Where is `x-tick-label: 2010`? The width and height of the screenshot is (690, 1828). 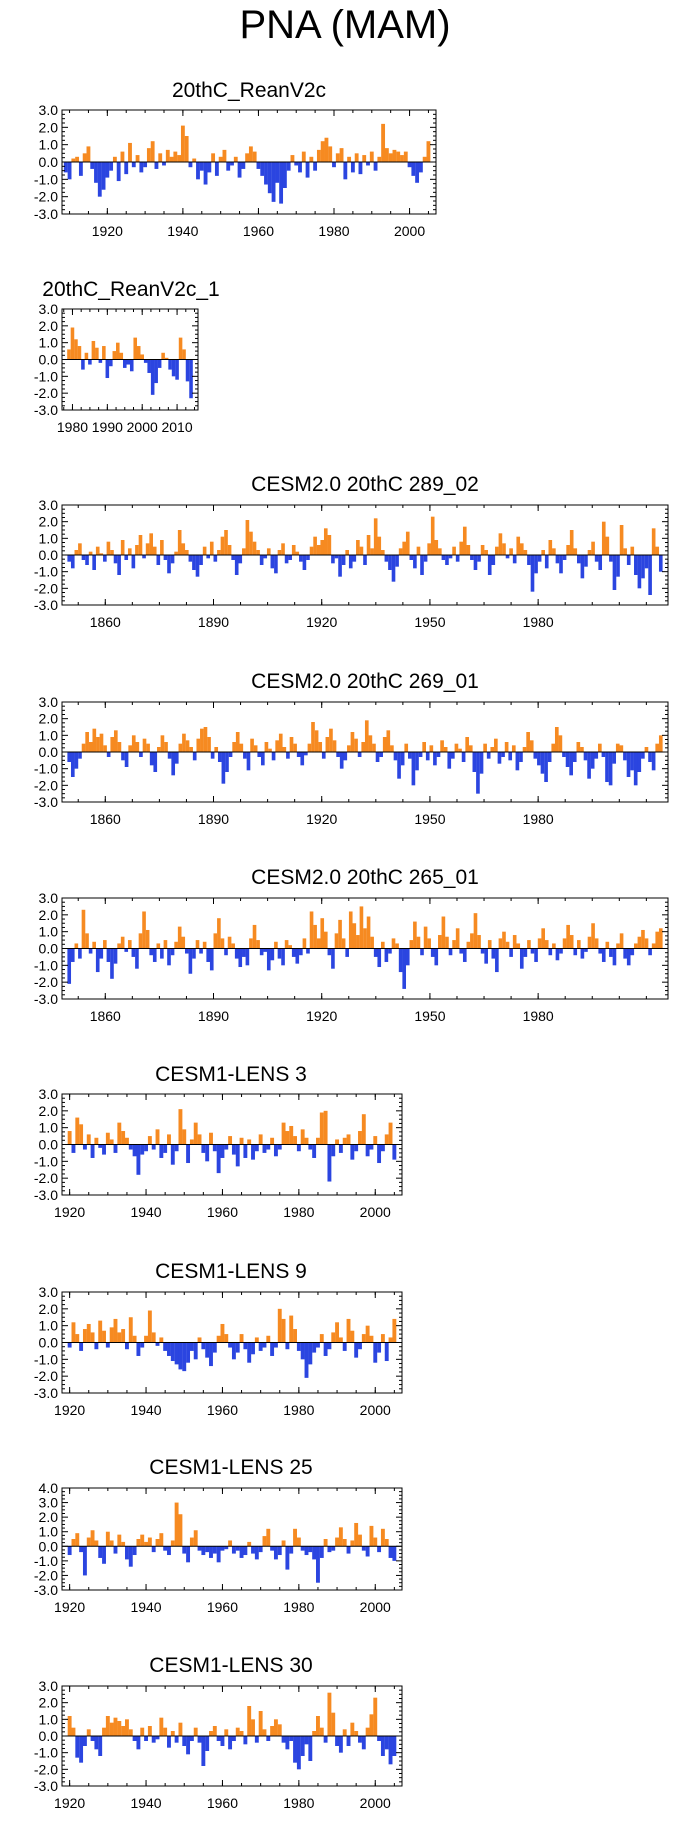
x-tick-label: 2010 is located at coordinates (176, 427).